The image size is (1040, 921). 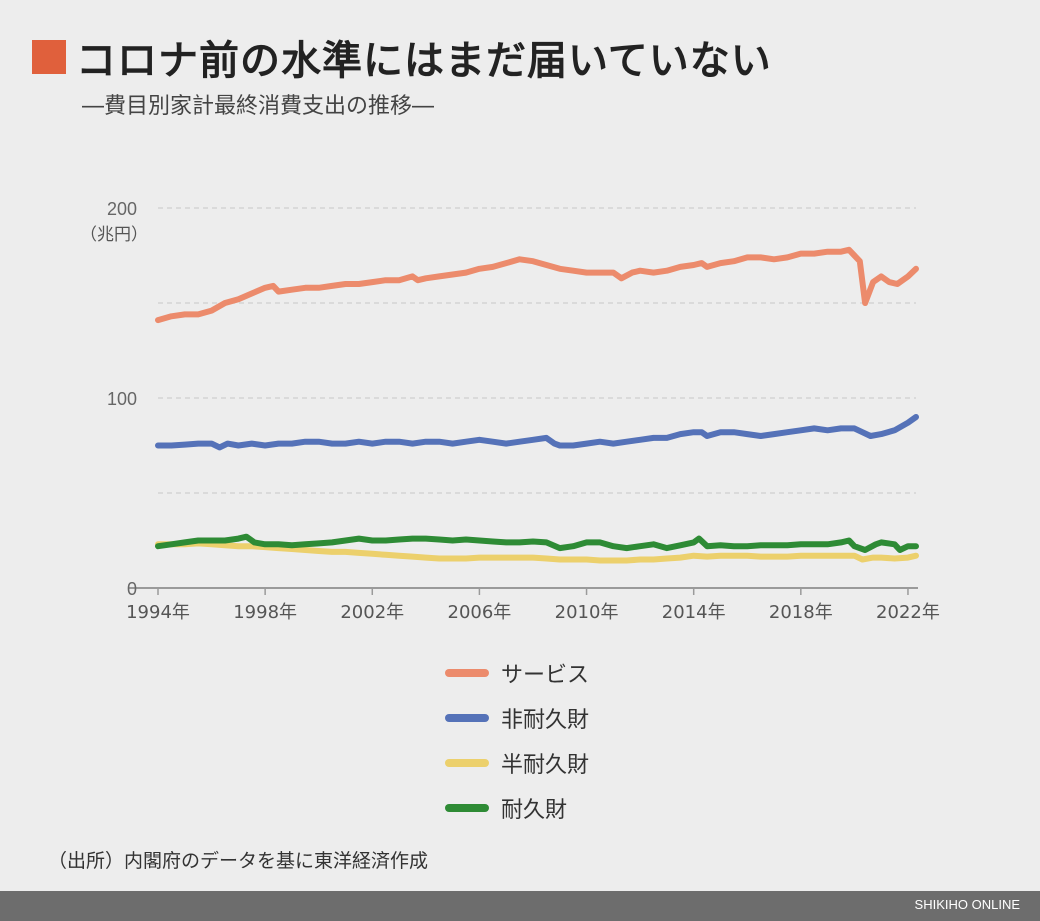 I want to click on footer-bar: SHIKIHO ONLINE, so click(x=520, y=906).